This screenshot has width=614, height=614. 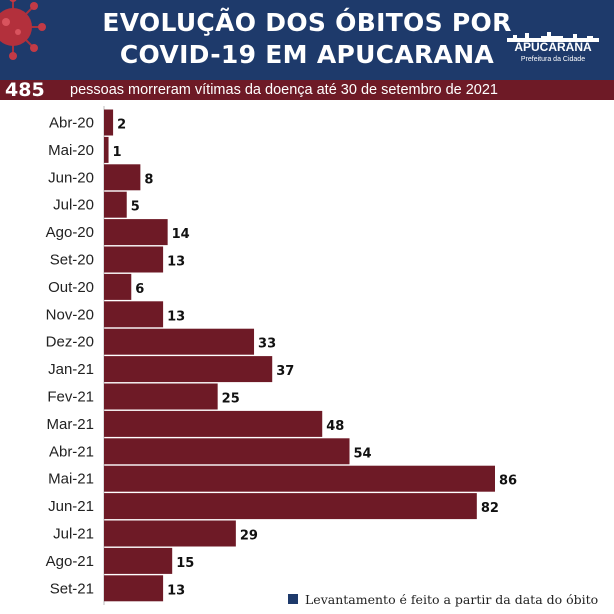 What do you see at coordinates (117, 152) in the screenshot?
I see `value-label: 1` at bounding box center [117, 152].